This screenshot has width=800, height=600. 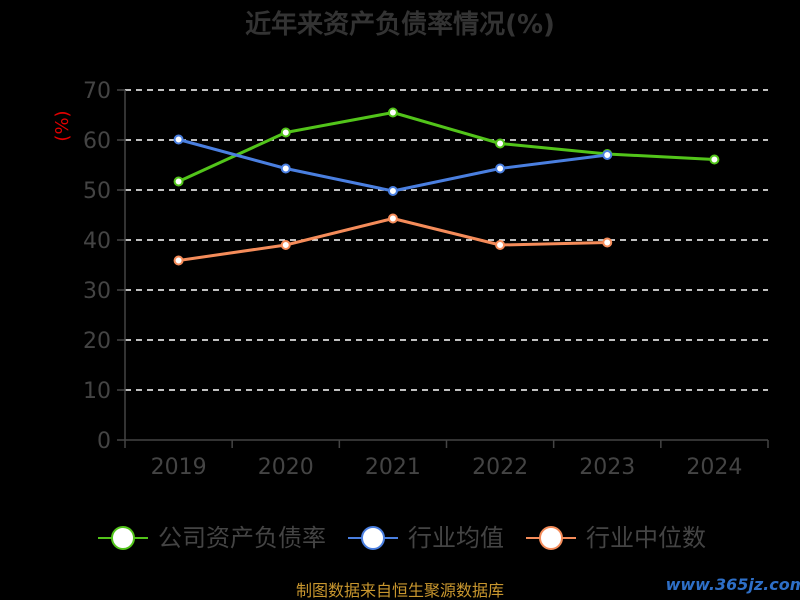 I want to click on legend-item: 行业均值, so click(x=426, y=538).